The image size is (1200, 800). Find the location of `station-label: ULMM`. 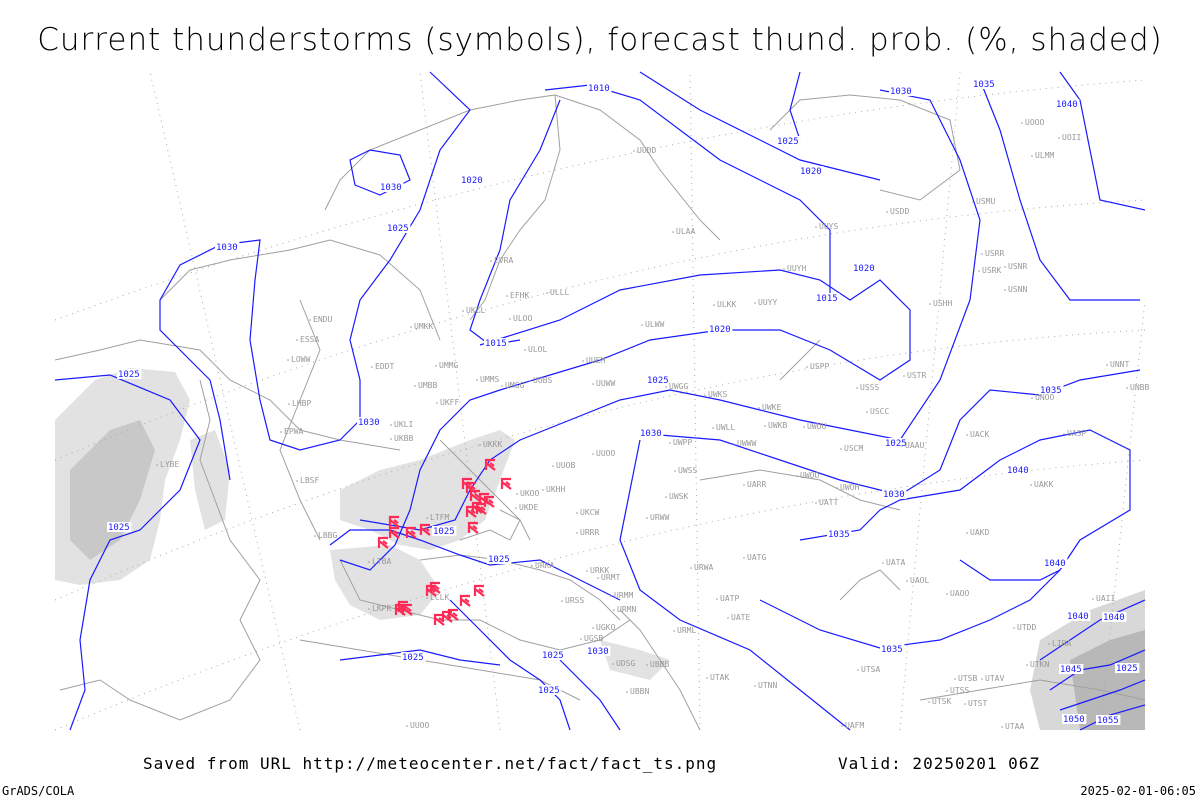

station-label: ULMM is located at coordinates (1044, 155).